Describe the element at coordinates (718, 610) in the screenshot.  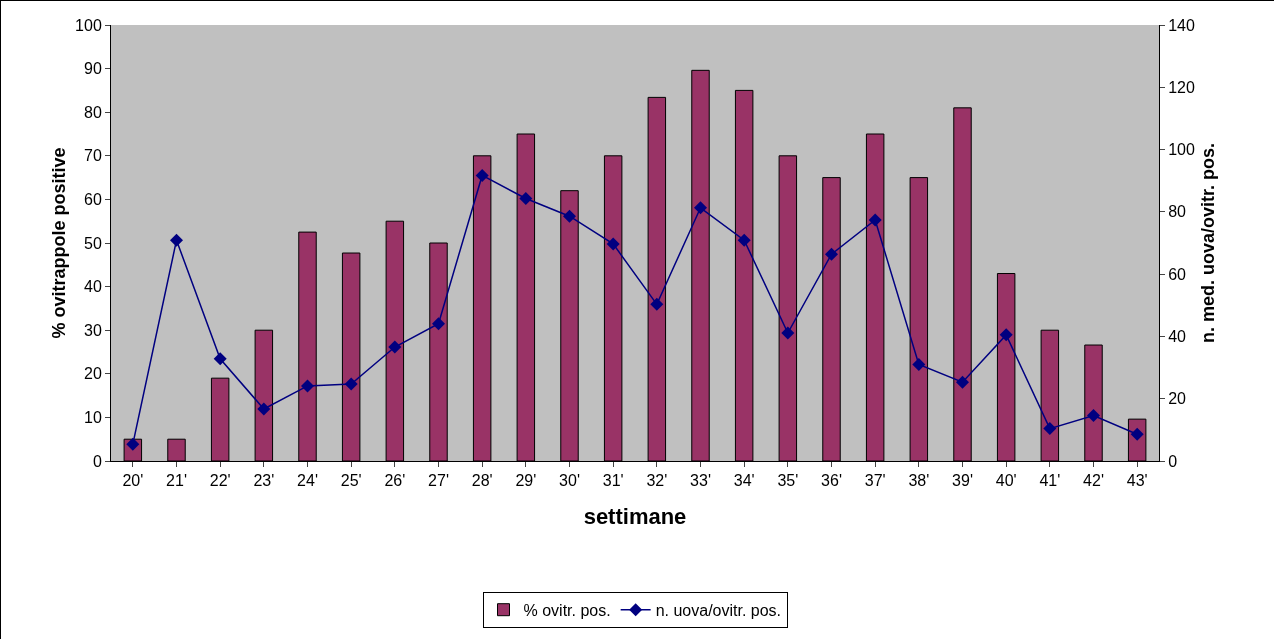
I see `legend-label: n. uova/ovitr. pos.` at that location.